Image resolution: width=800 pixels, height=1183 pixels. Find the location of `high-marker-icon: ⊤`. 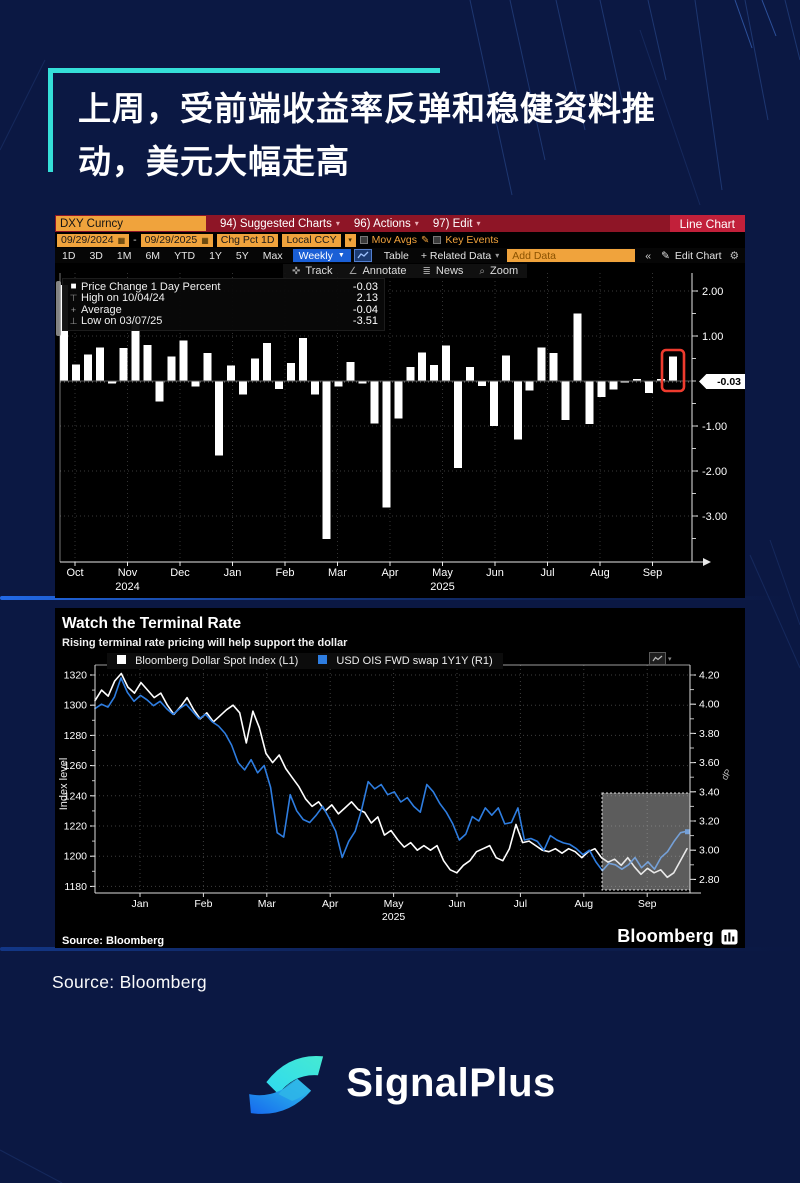

high-marker-icon: ⊤ is located at coordinates (73, 297).